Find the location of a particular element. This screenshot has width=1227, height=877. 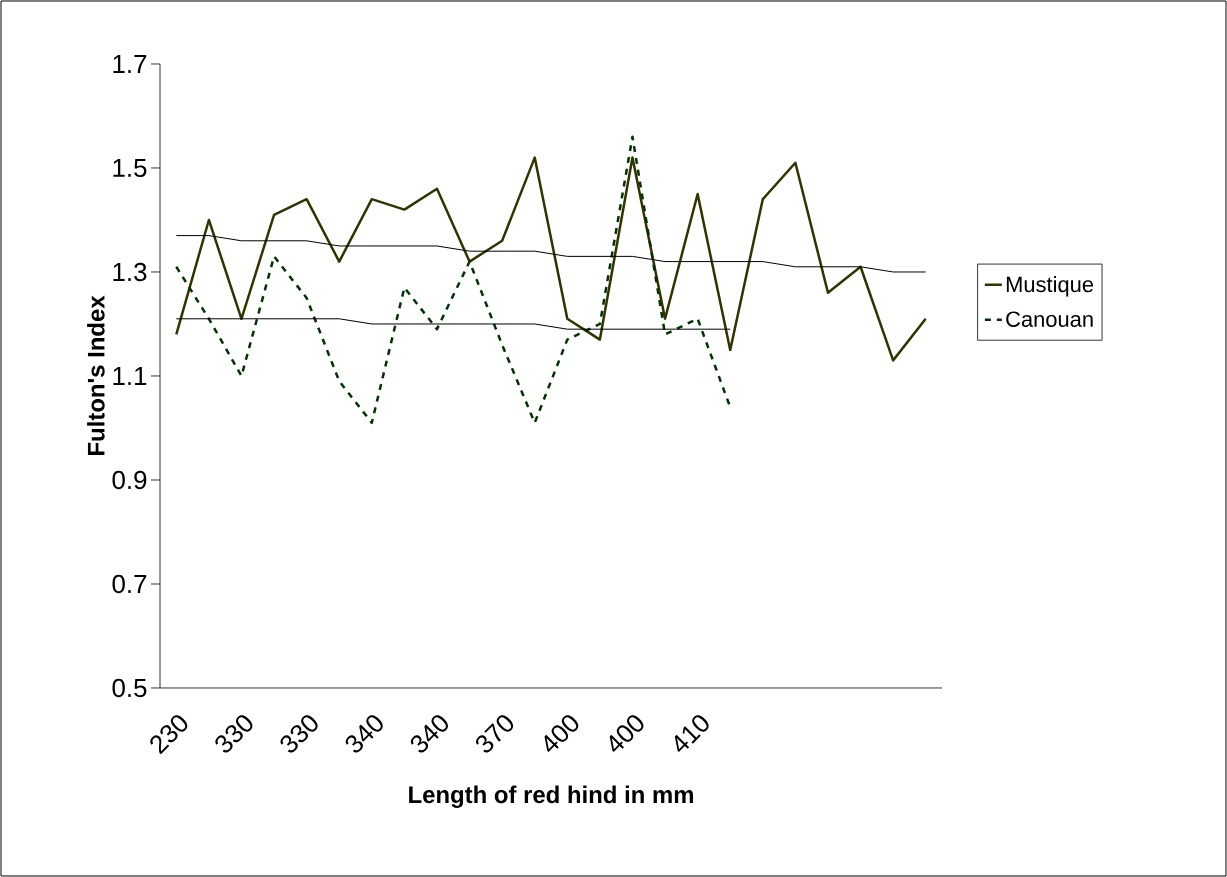

x-axis-title: Length of red hind in mm is located at coordinates (551, 796).